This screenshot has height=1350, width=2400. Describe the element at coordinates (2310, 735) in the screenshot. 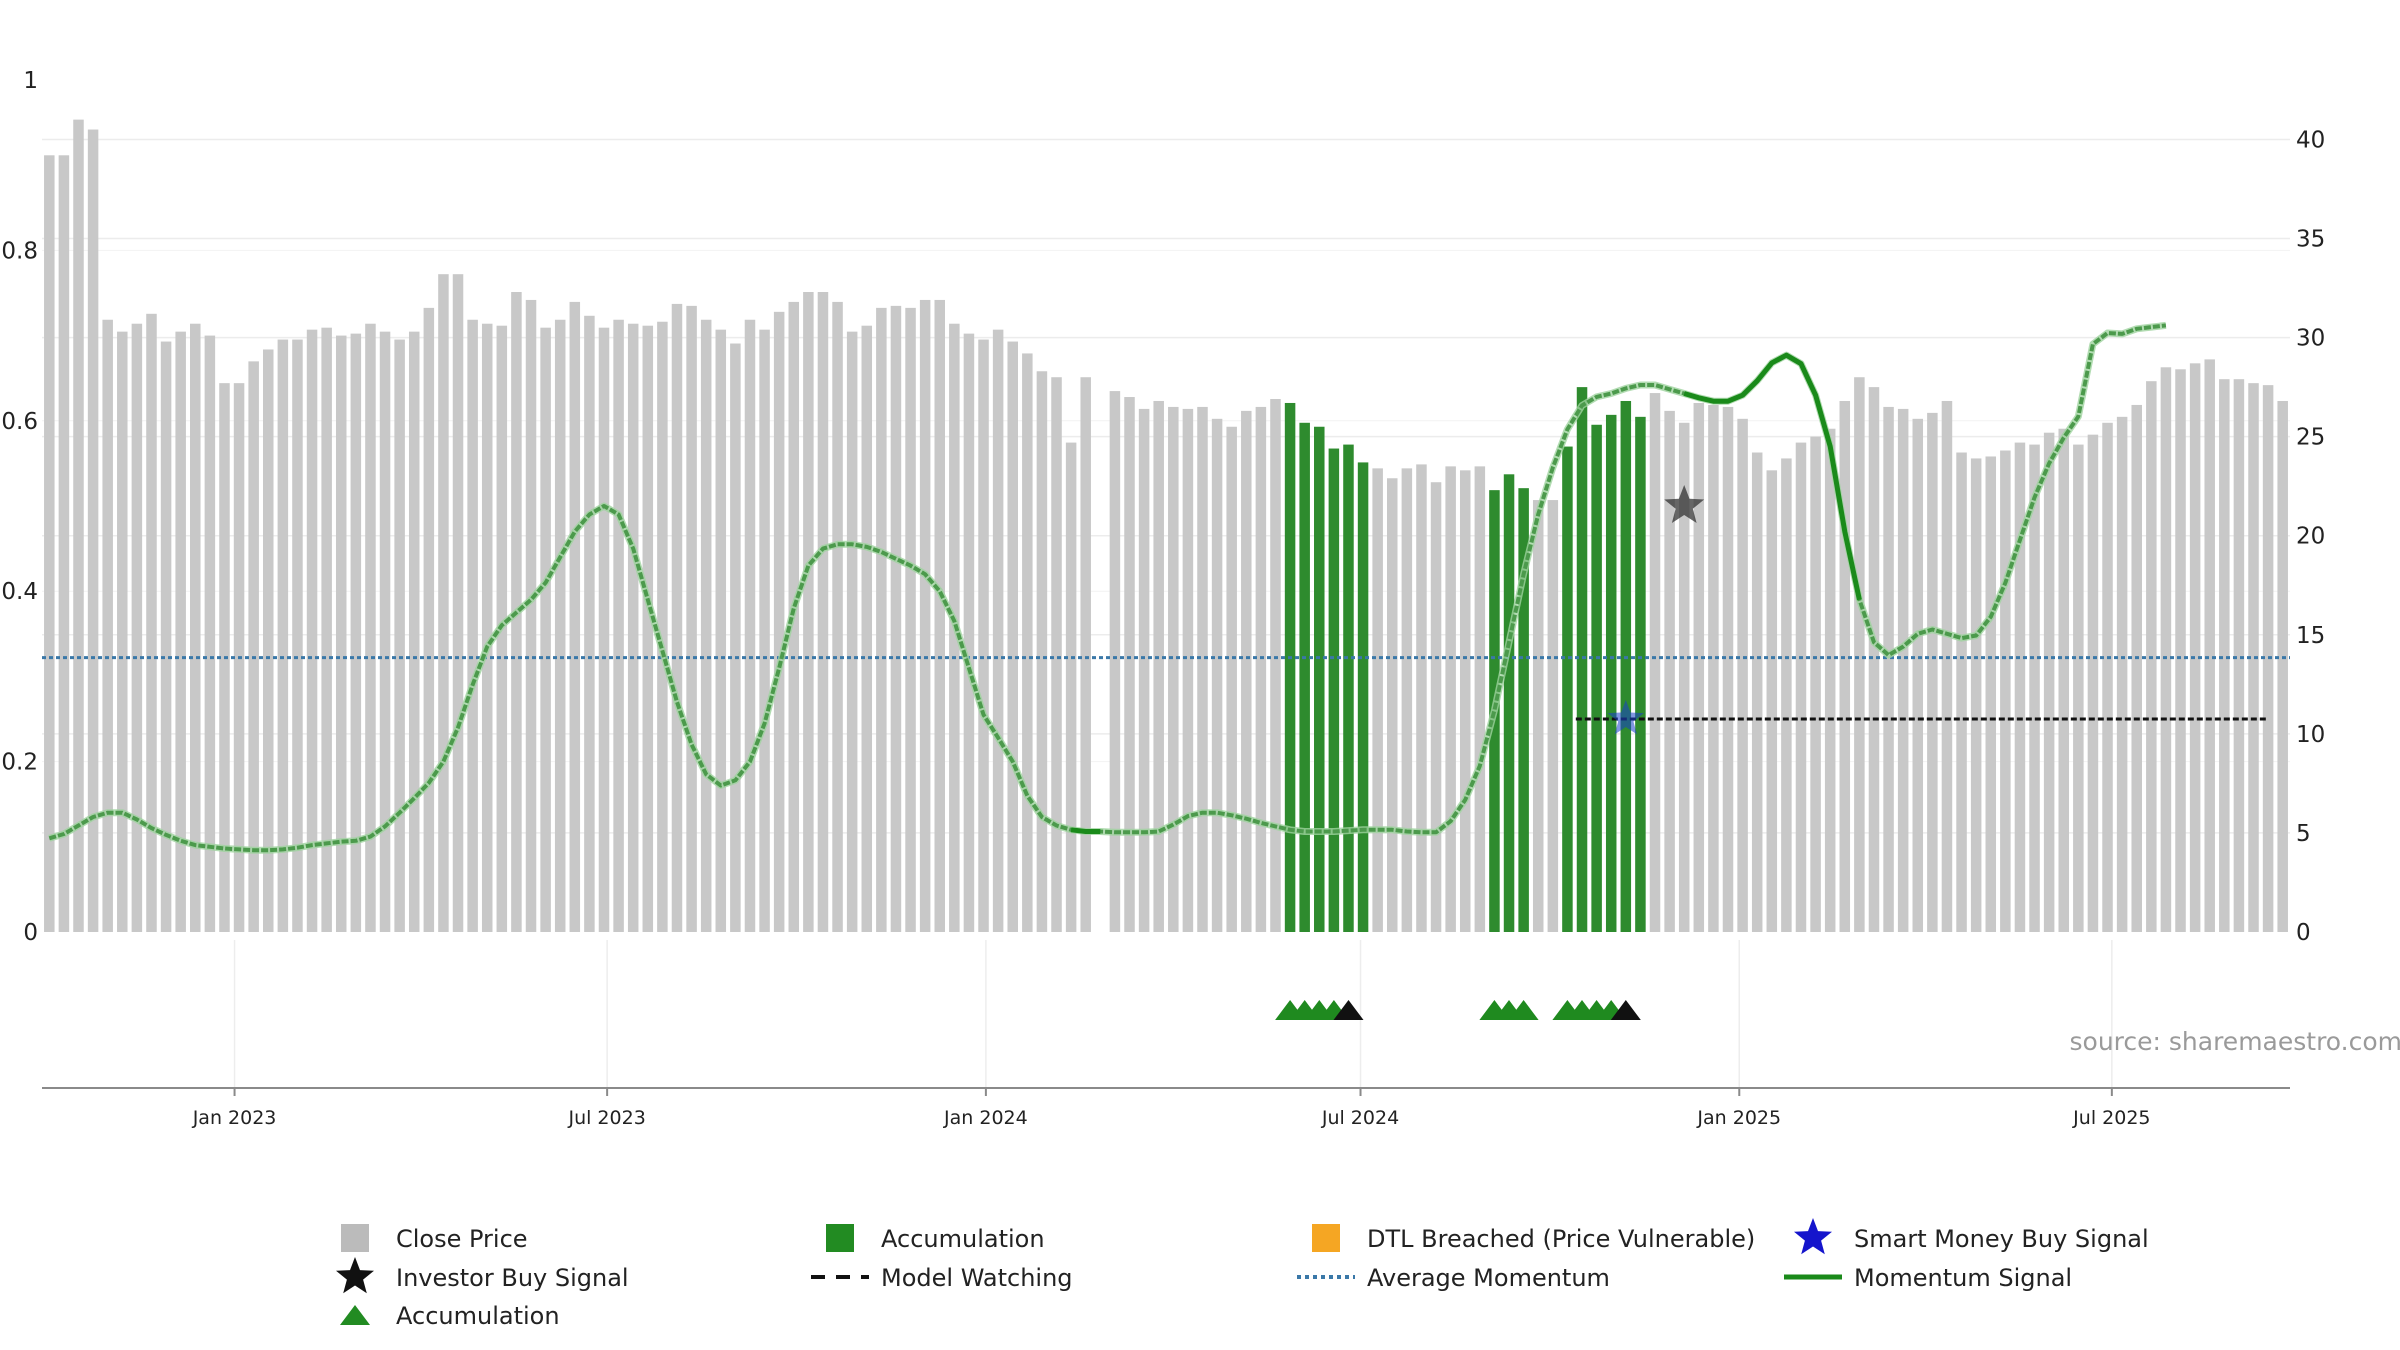

I see `right-axis-tick: 10` at that location.